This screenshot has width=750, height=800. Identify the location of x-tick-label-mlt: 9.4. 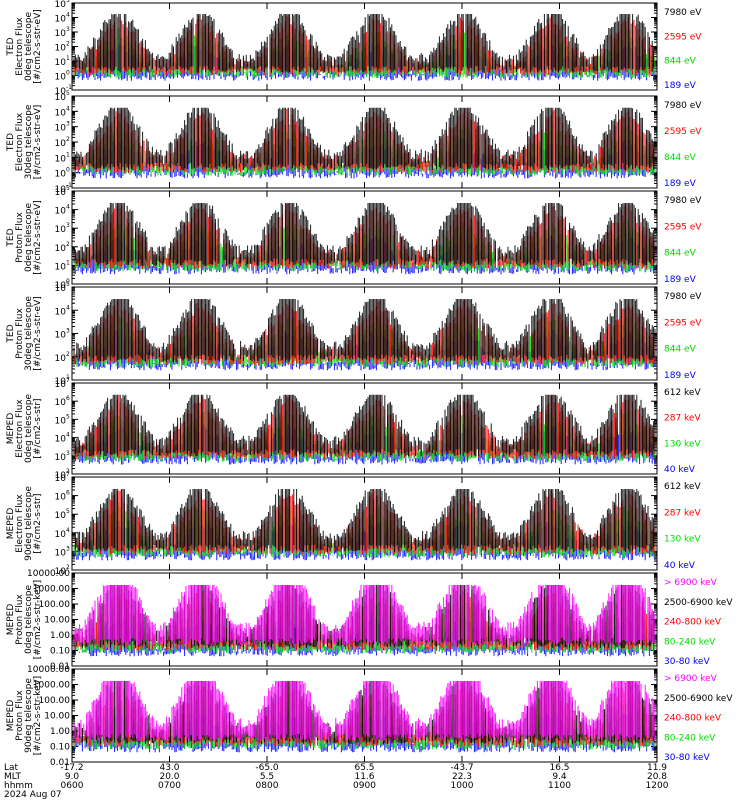
(559, 777).